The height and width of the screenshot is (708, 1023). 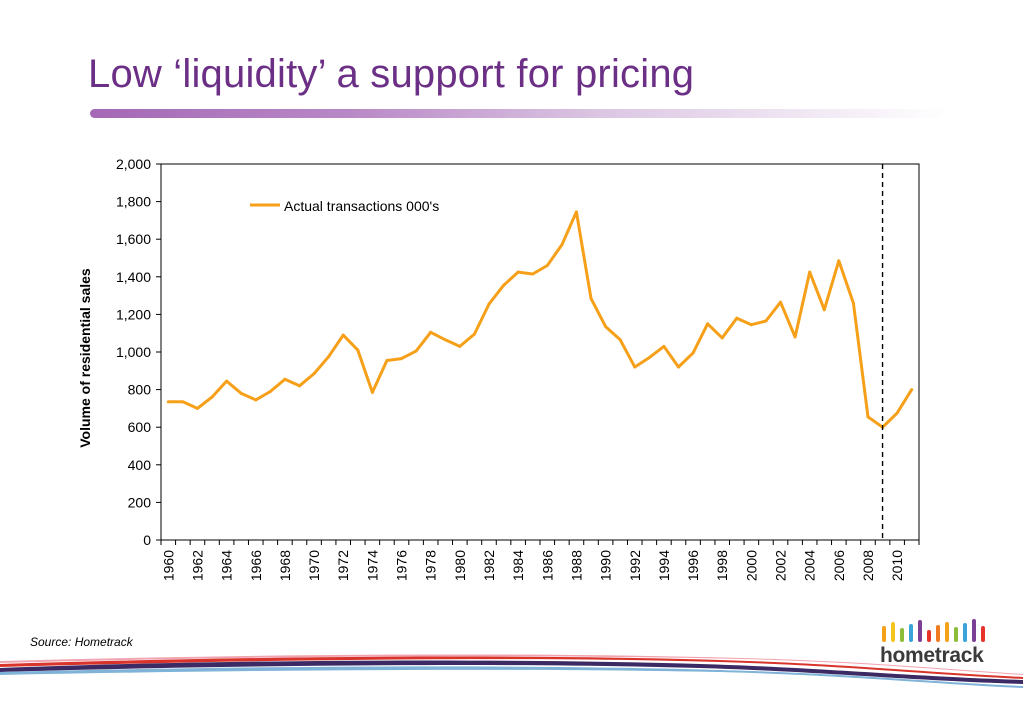 I want to click on x-tick-label: 1970, so click(x=314, y=565).